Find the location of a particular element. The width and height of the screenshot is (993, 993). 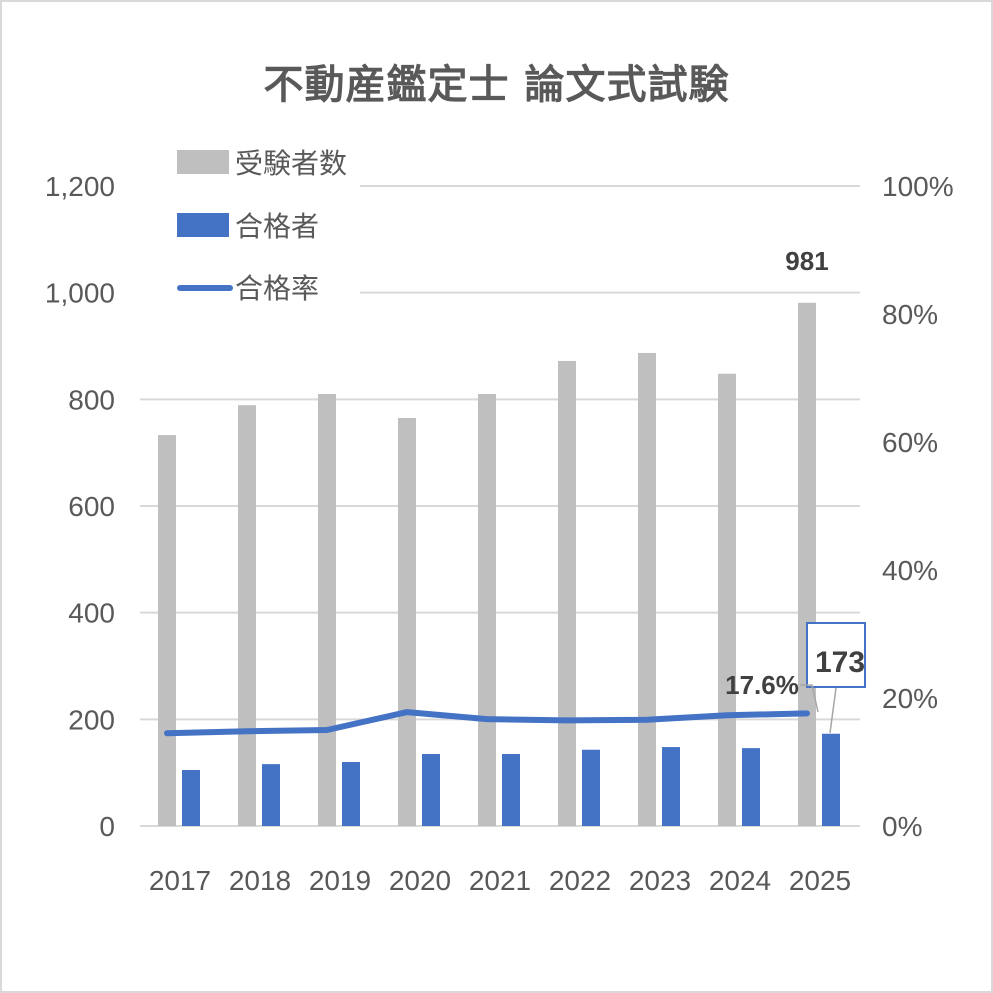

legend-label-passers: 合格者 is located at coordinates (277, 226).